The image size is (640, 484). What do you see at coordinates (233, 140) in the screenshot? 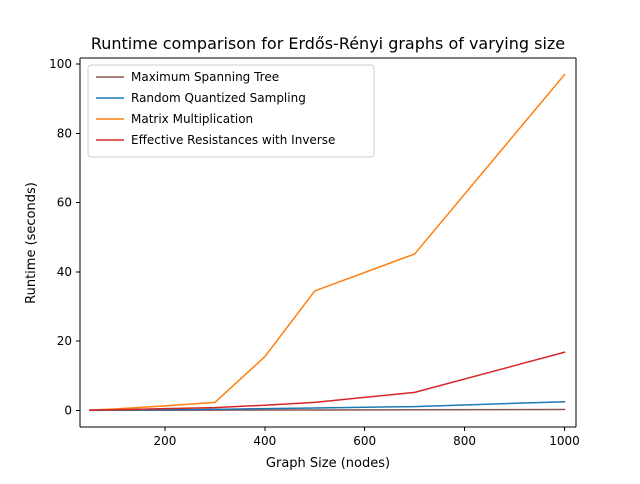
I see `legend-label-4: Effective Resistances with Inverse` at bounding box center [233, 140].